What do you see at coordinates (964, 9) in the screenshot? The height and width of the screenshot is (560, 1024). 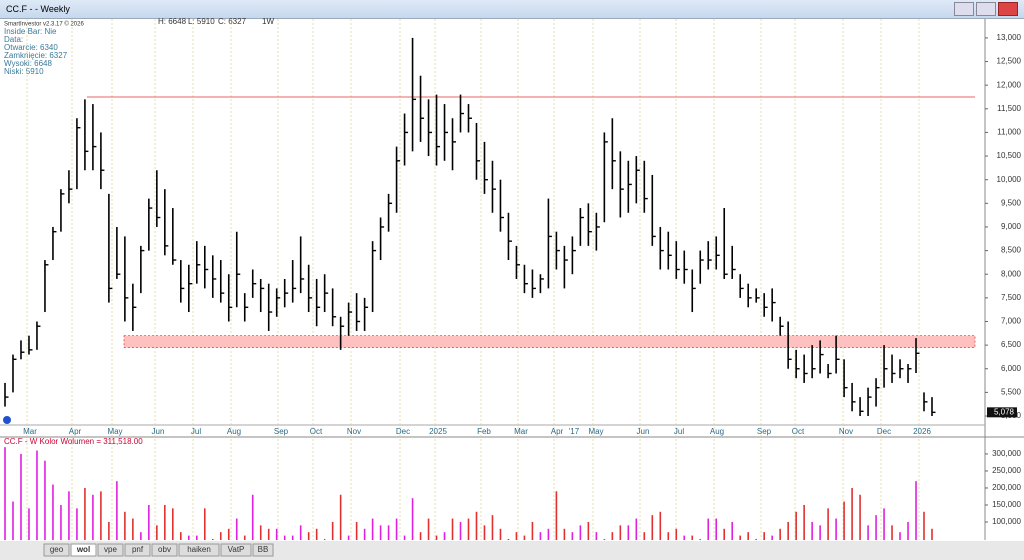 I see `minimize` at bounding box center [964, 9].